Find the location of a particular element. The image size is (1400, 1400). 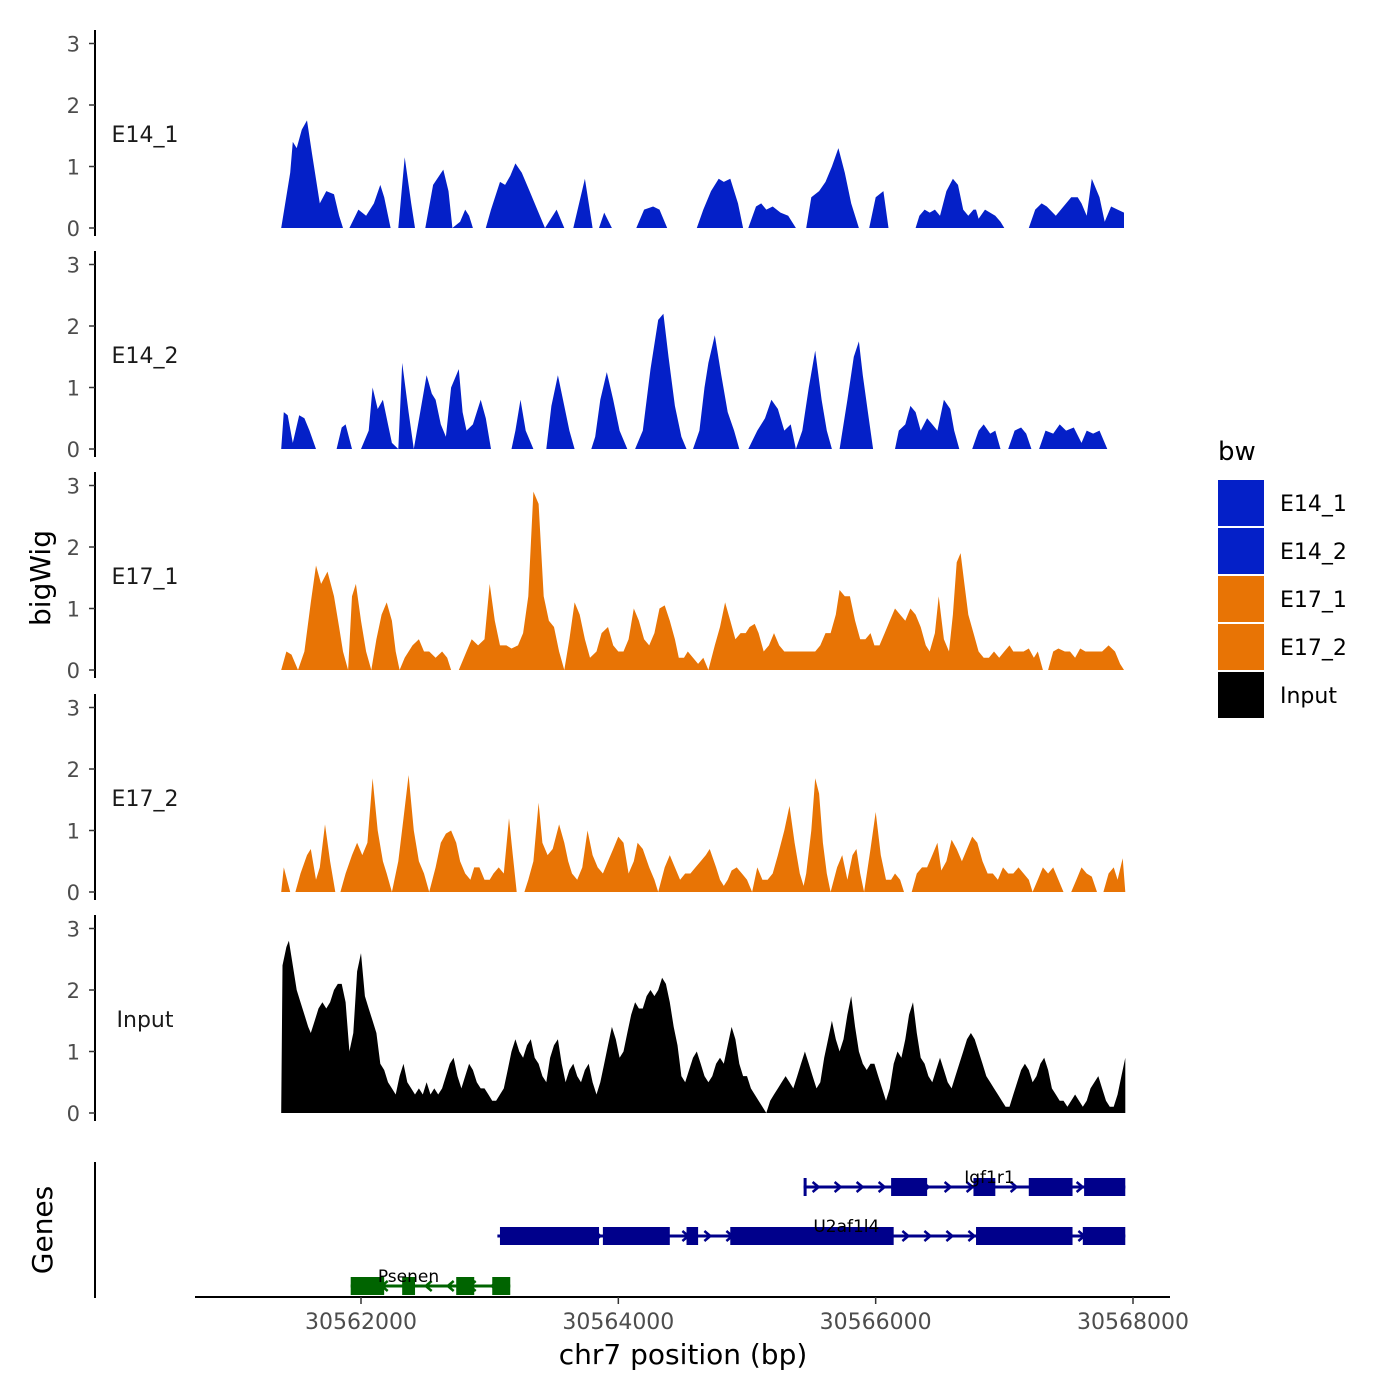

legend-entry-E14_1: E14_1 is located at coordinates (1282, 503).